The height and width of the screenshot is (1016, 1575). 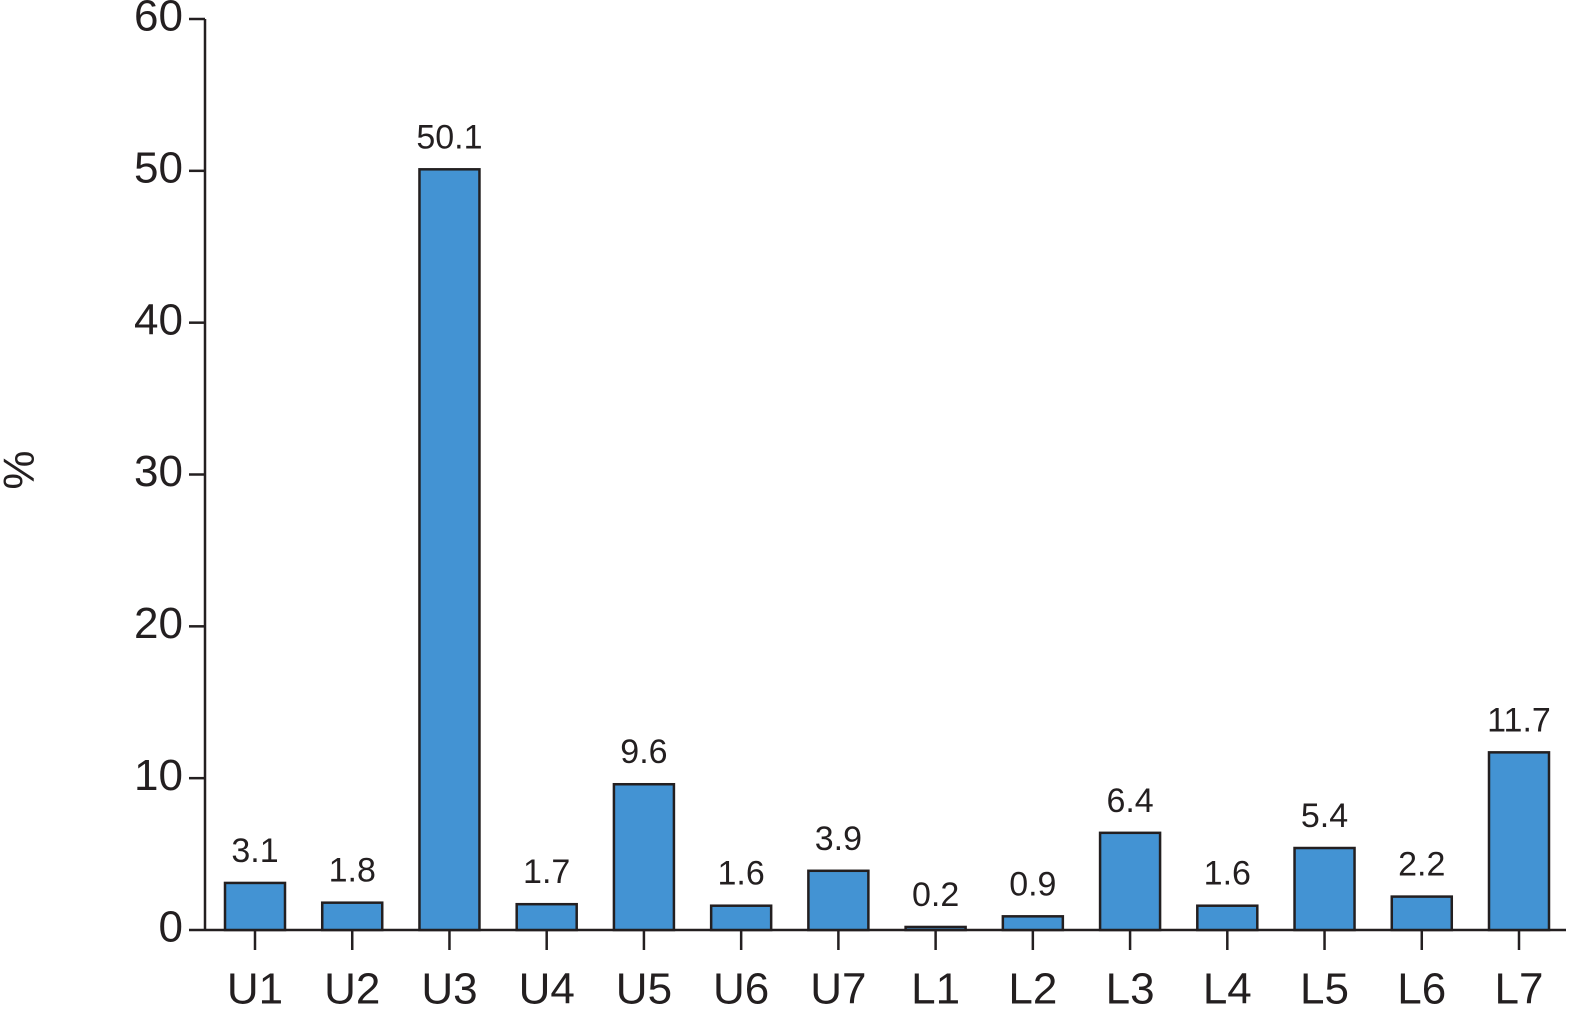 What do you see at coordinates (254, 851) in the screenshot?
I see `value-label: 3.1` at bounding box center [254, 851].